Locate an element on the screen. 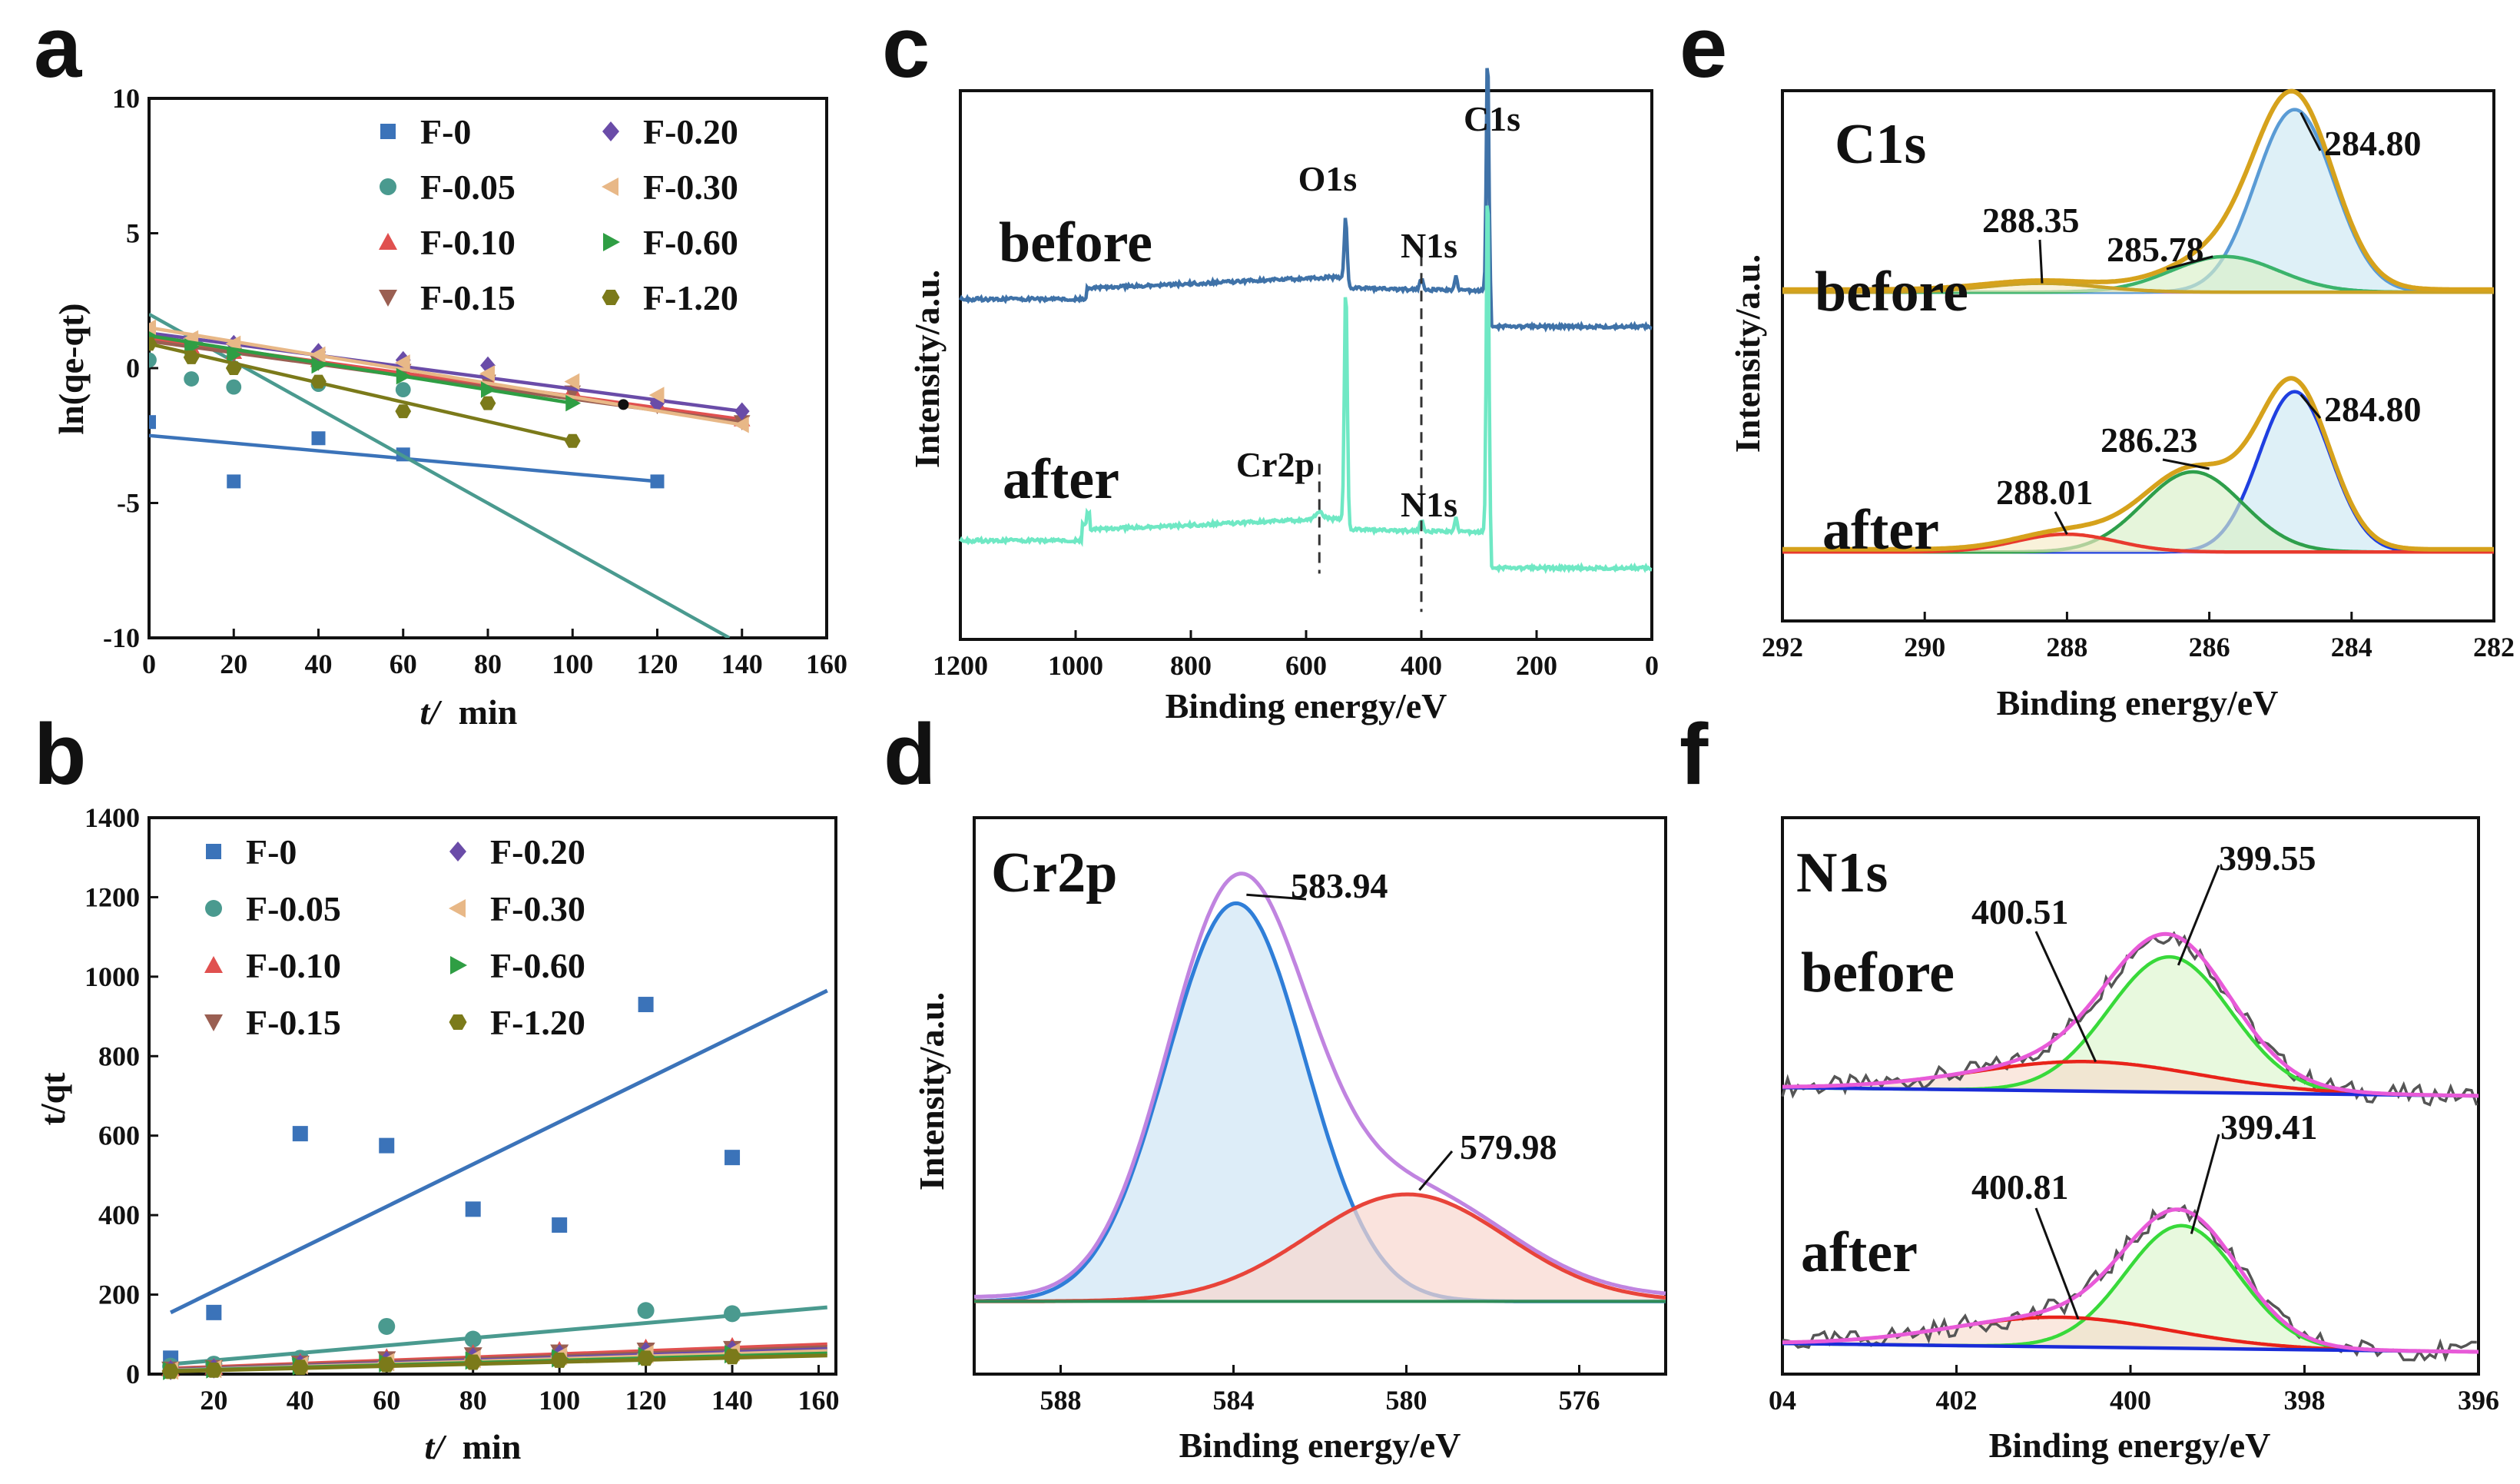  inset-title-n1s: N1s is located at coordinates (1842, 873).